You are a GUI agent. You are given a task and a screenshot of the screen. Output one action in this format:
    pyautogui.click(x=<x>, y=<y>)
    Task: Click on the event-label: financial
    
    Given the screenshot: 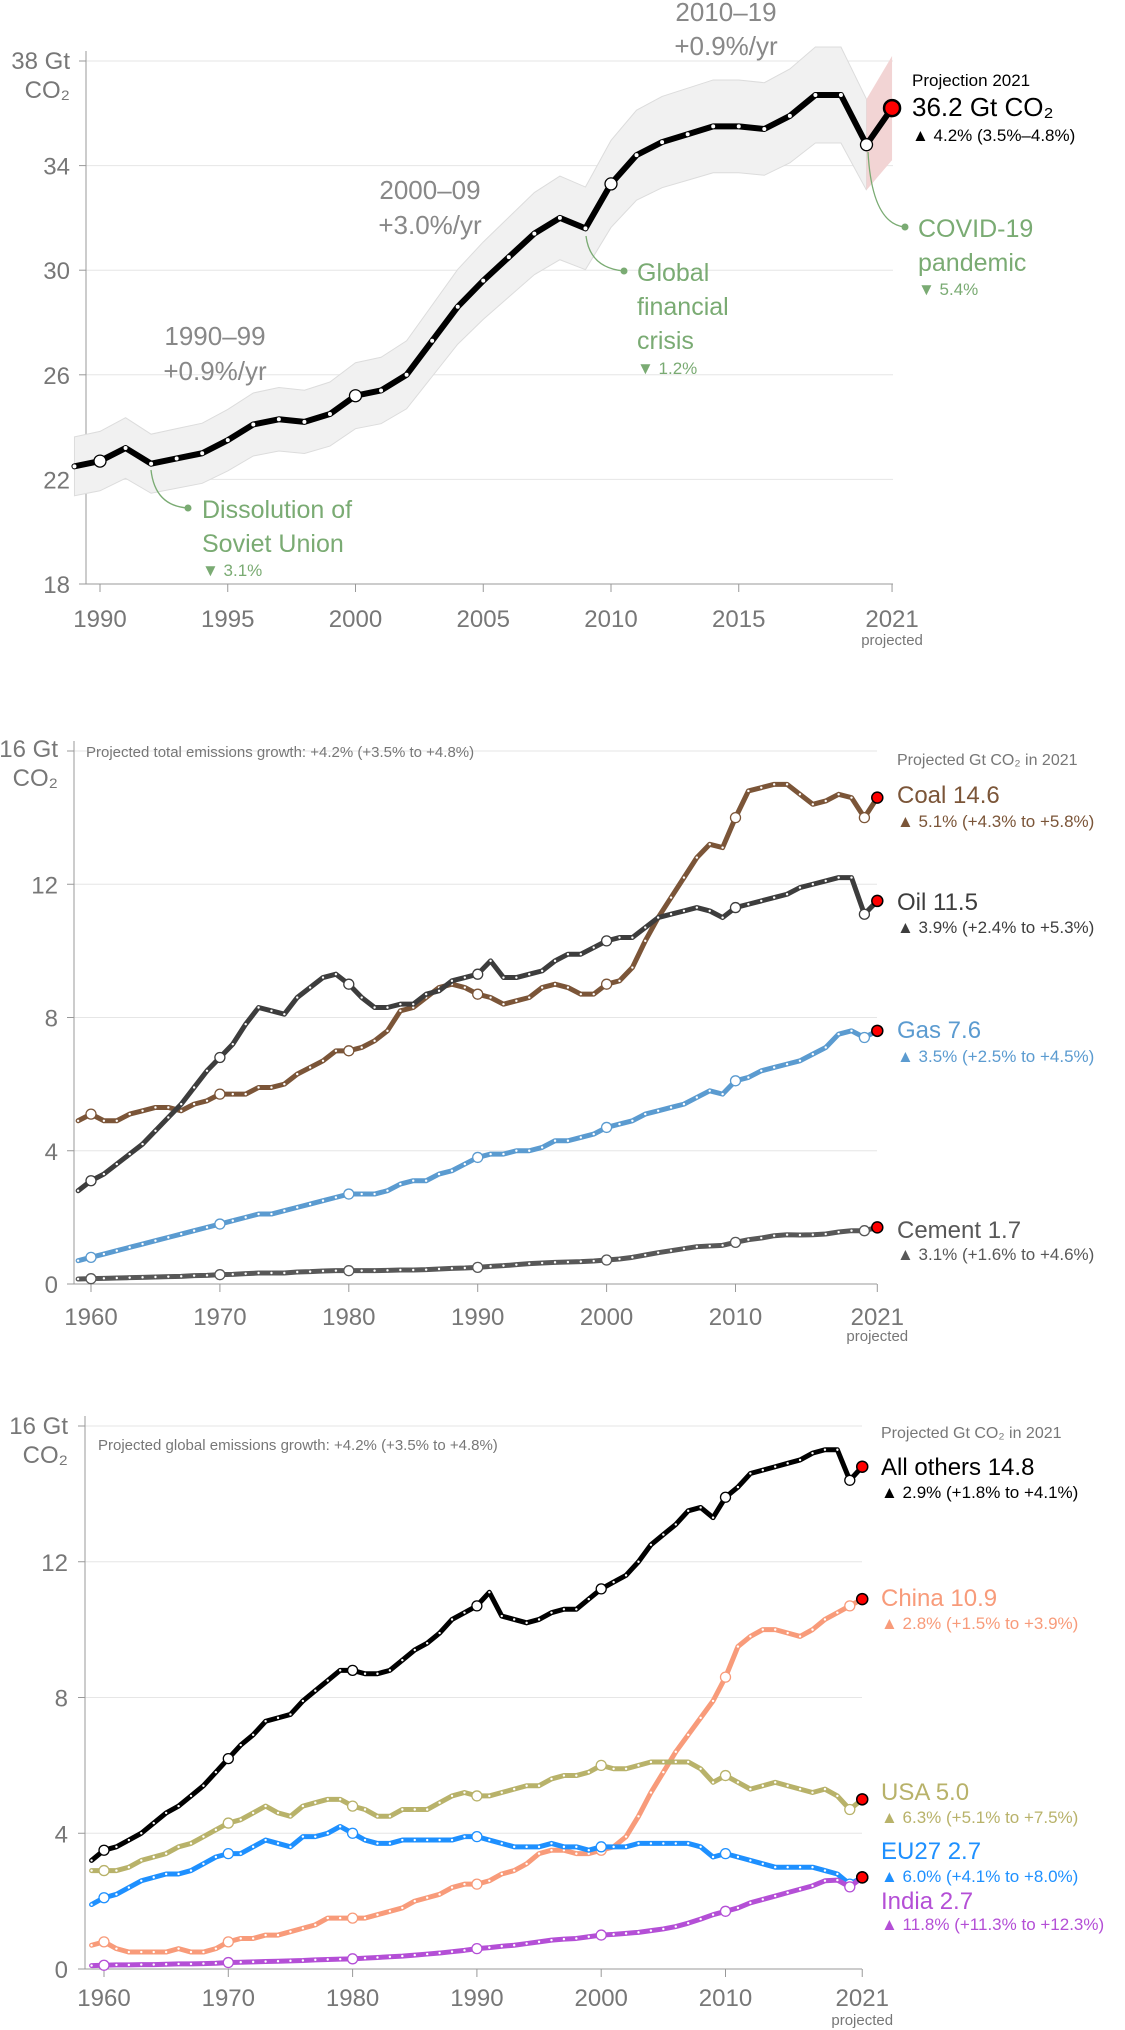 What is the action you would take?
    pyautogui.click(x=683, y=307)
    